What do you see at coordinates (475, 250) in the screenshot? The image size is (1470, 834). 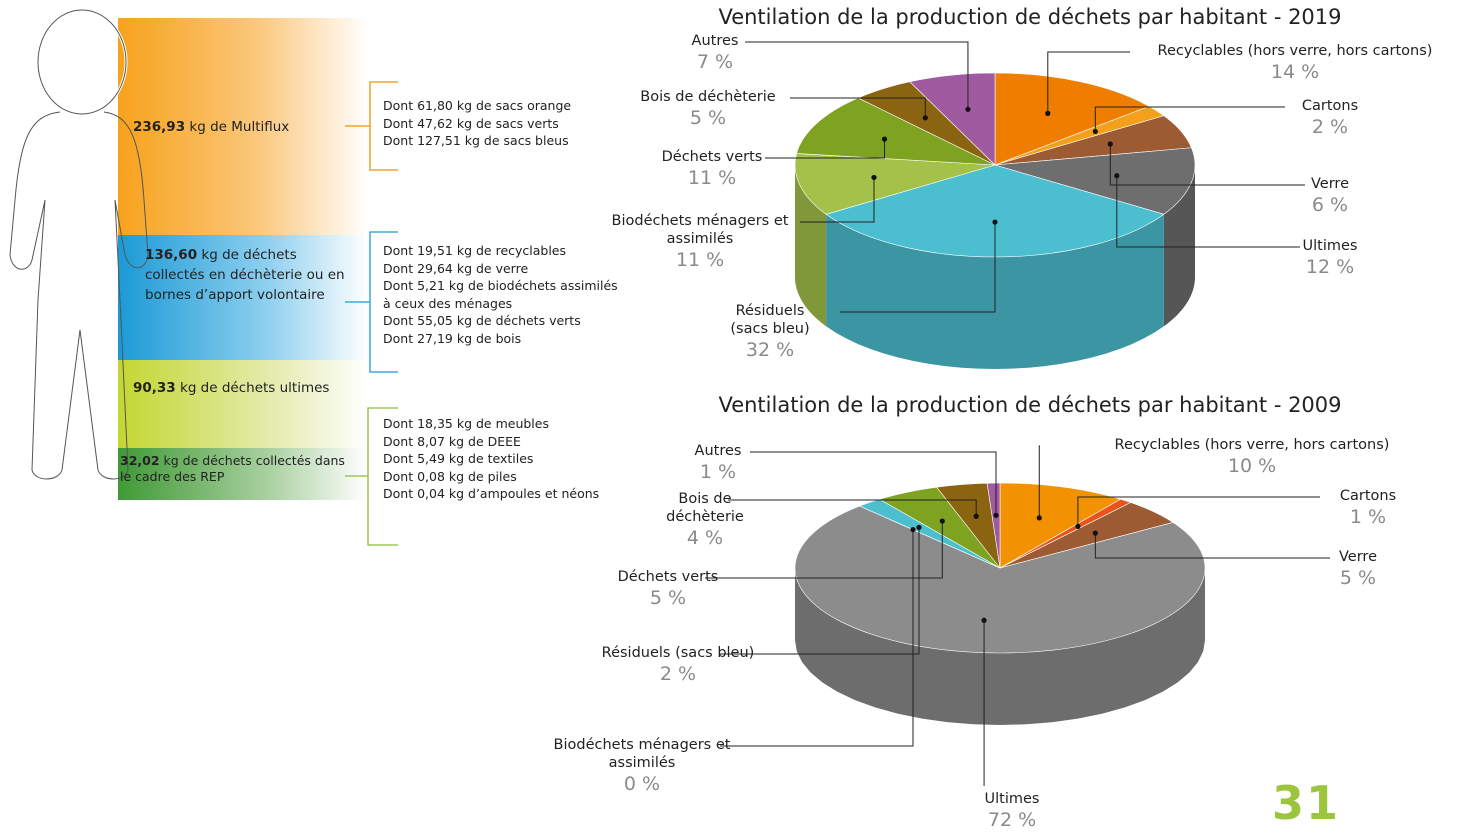 I see `detail-line: Dont 19,51 kg de recyclables` at bounding box center [475, 250].